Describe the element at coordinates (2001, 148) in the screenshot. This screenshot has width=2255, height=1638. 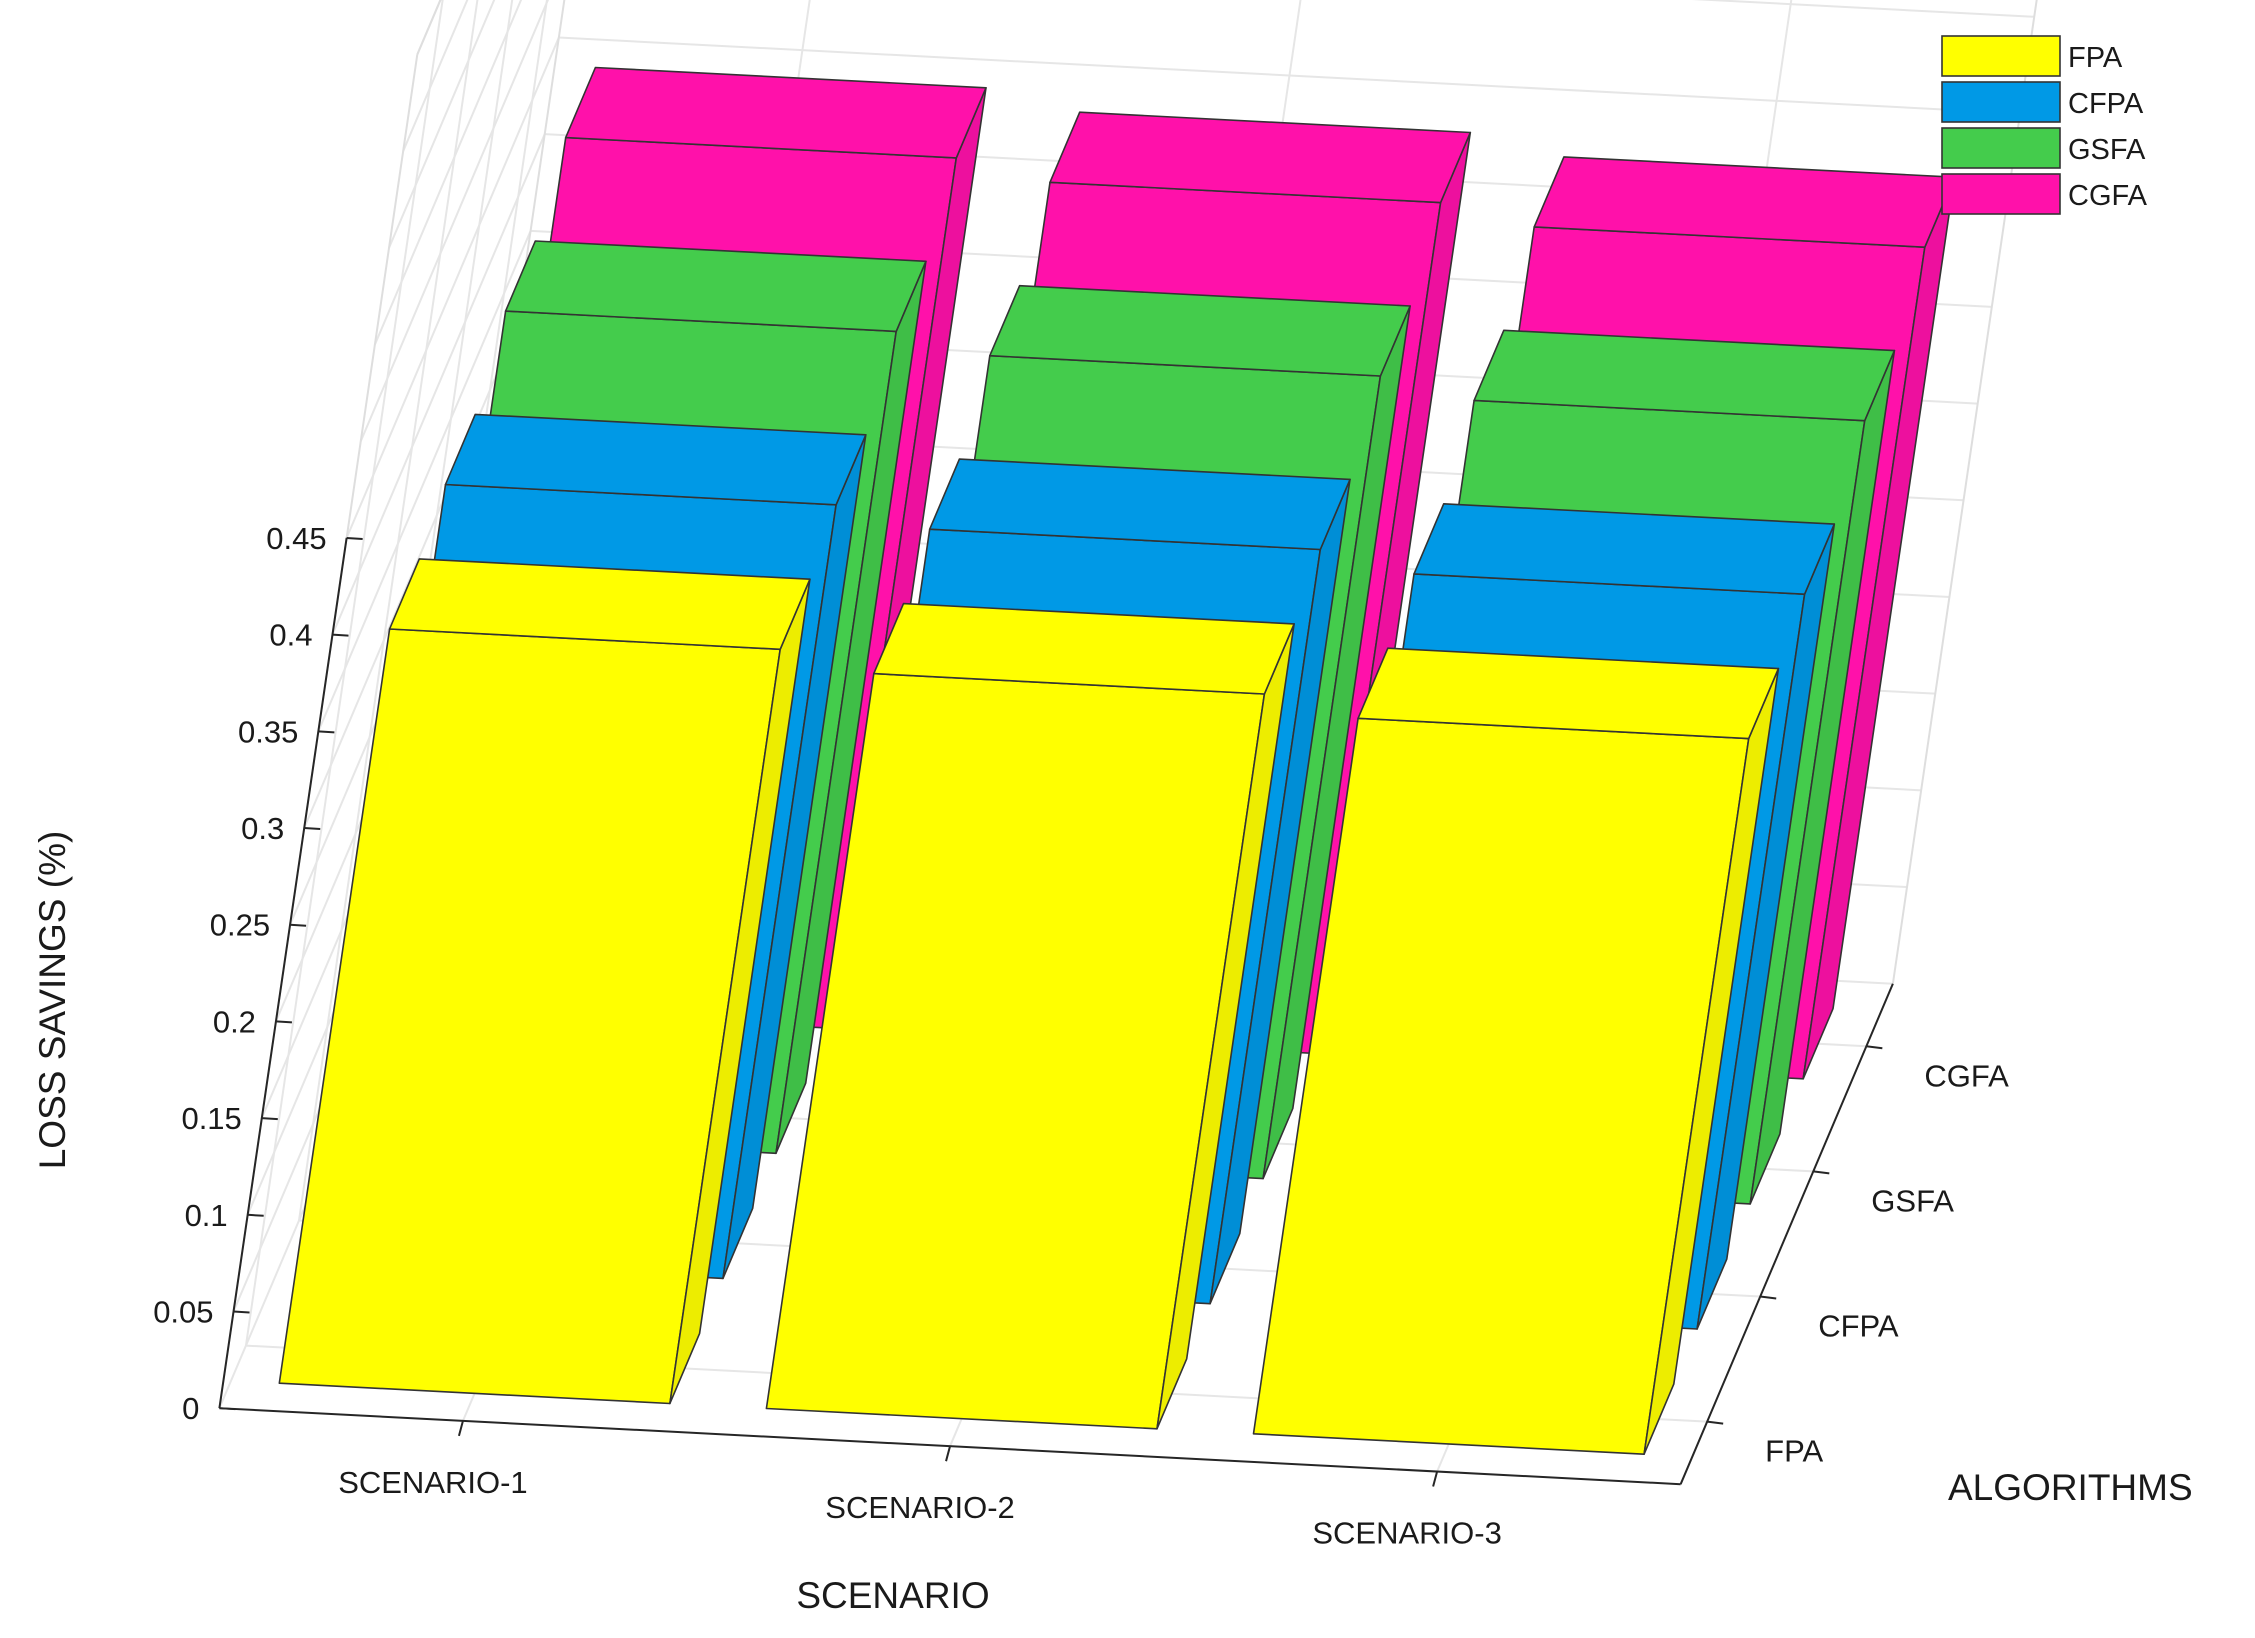
I see `legend-swatch-gsfa` at that location.